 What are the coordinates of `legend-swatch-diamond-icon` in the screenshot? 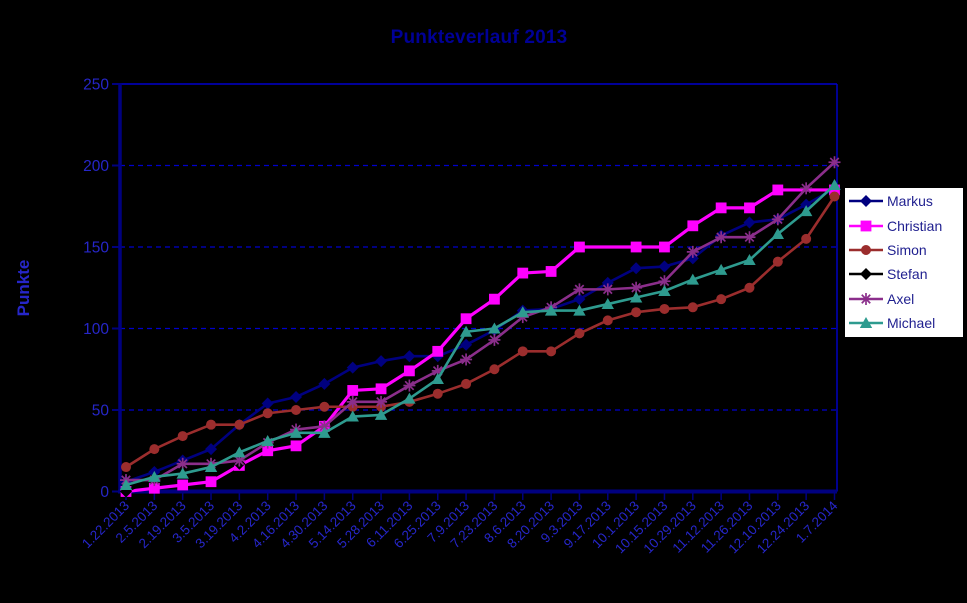 It's located at (866, 201).